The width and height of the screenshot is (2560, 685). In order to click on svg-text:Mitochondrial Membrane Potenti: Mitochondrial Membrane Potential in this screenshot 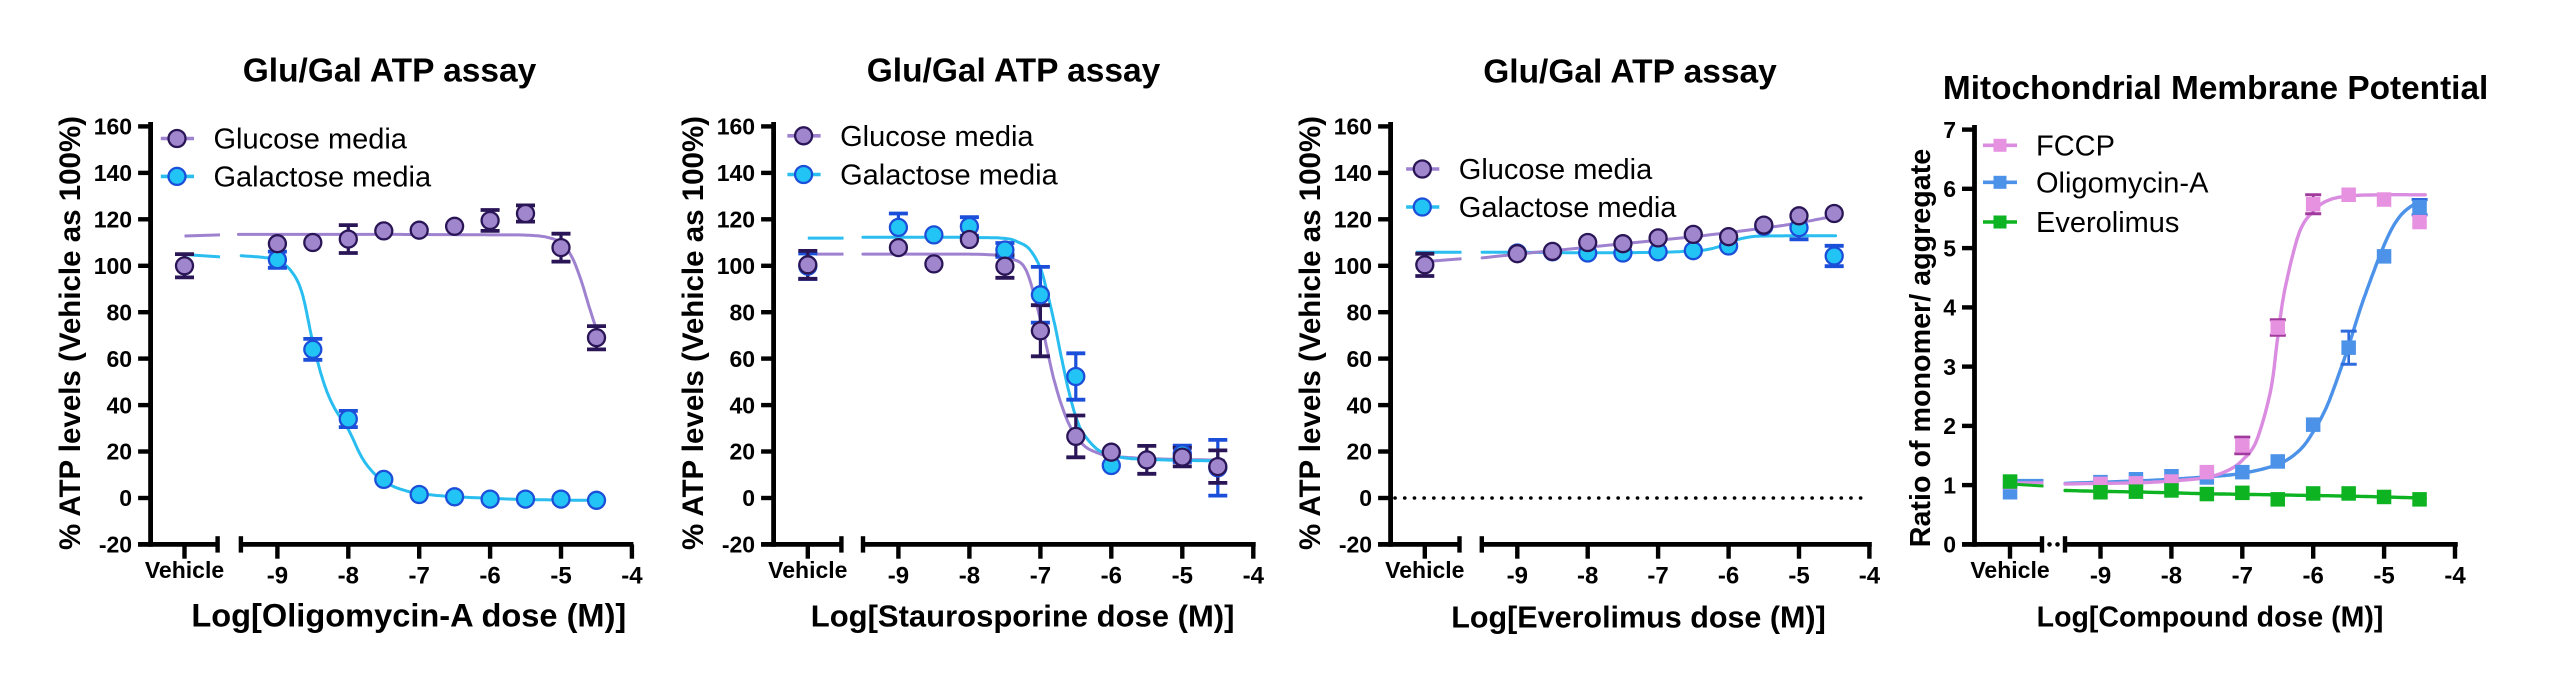, I will do `click(2215, 88)`.